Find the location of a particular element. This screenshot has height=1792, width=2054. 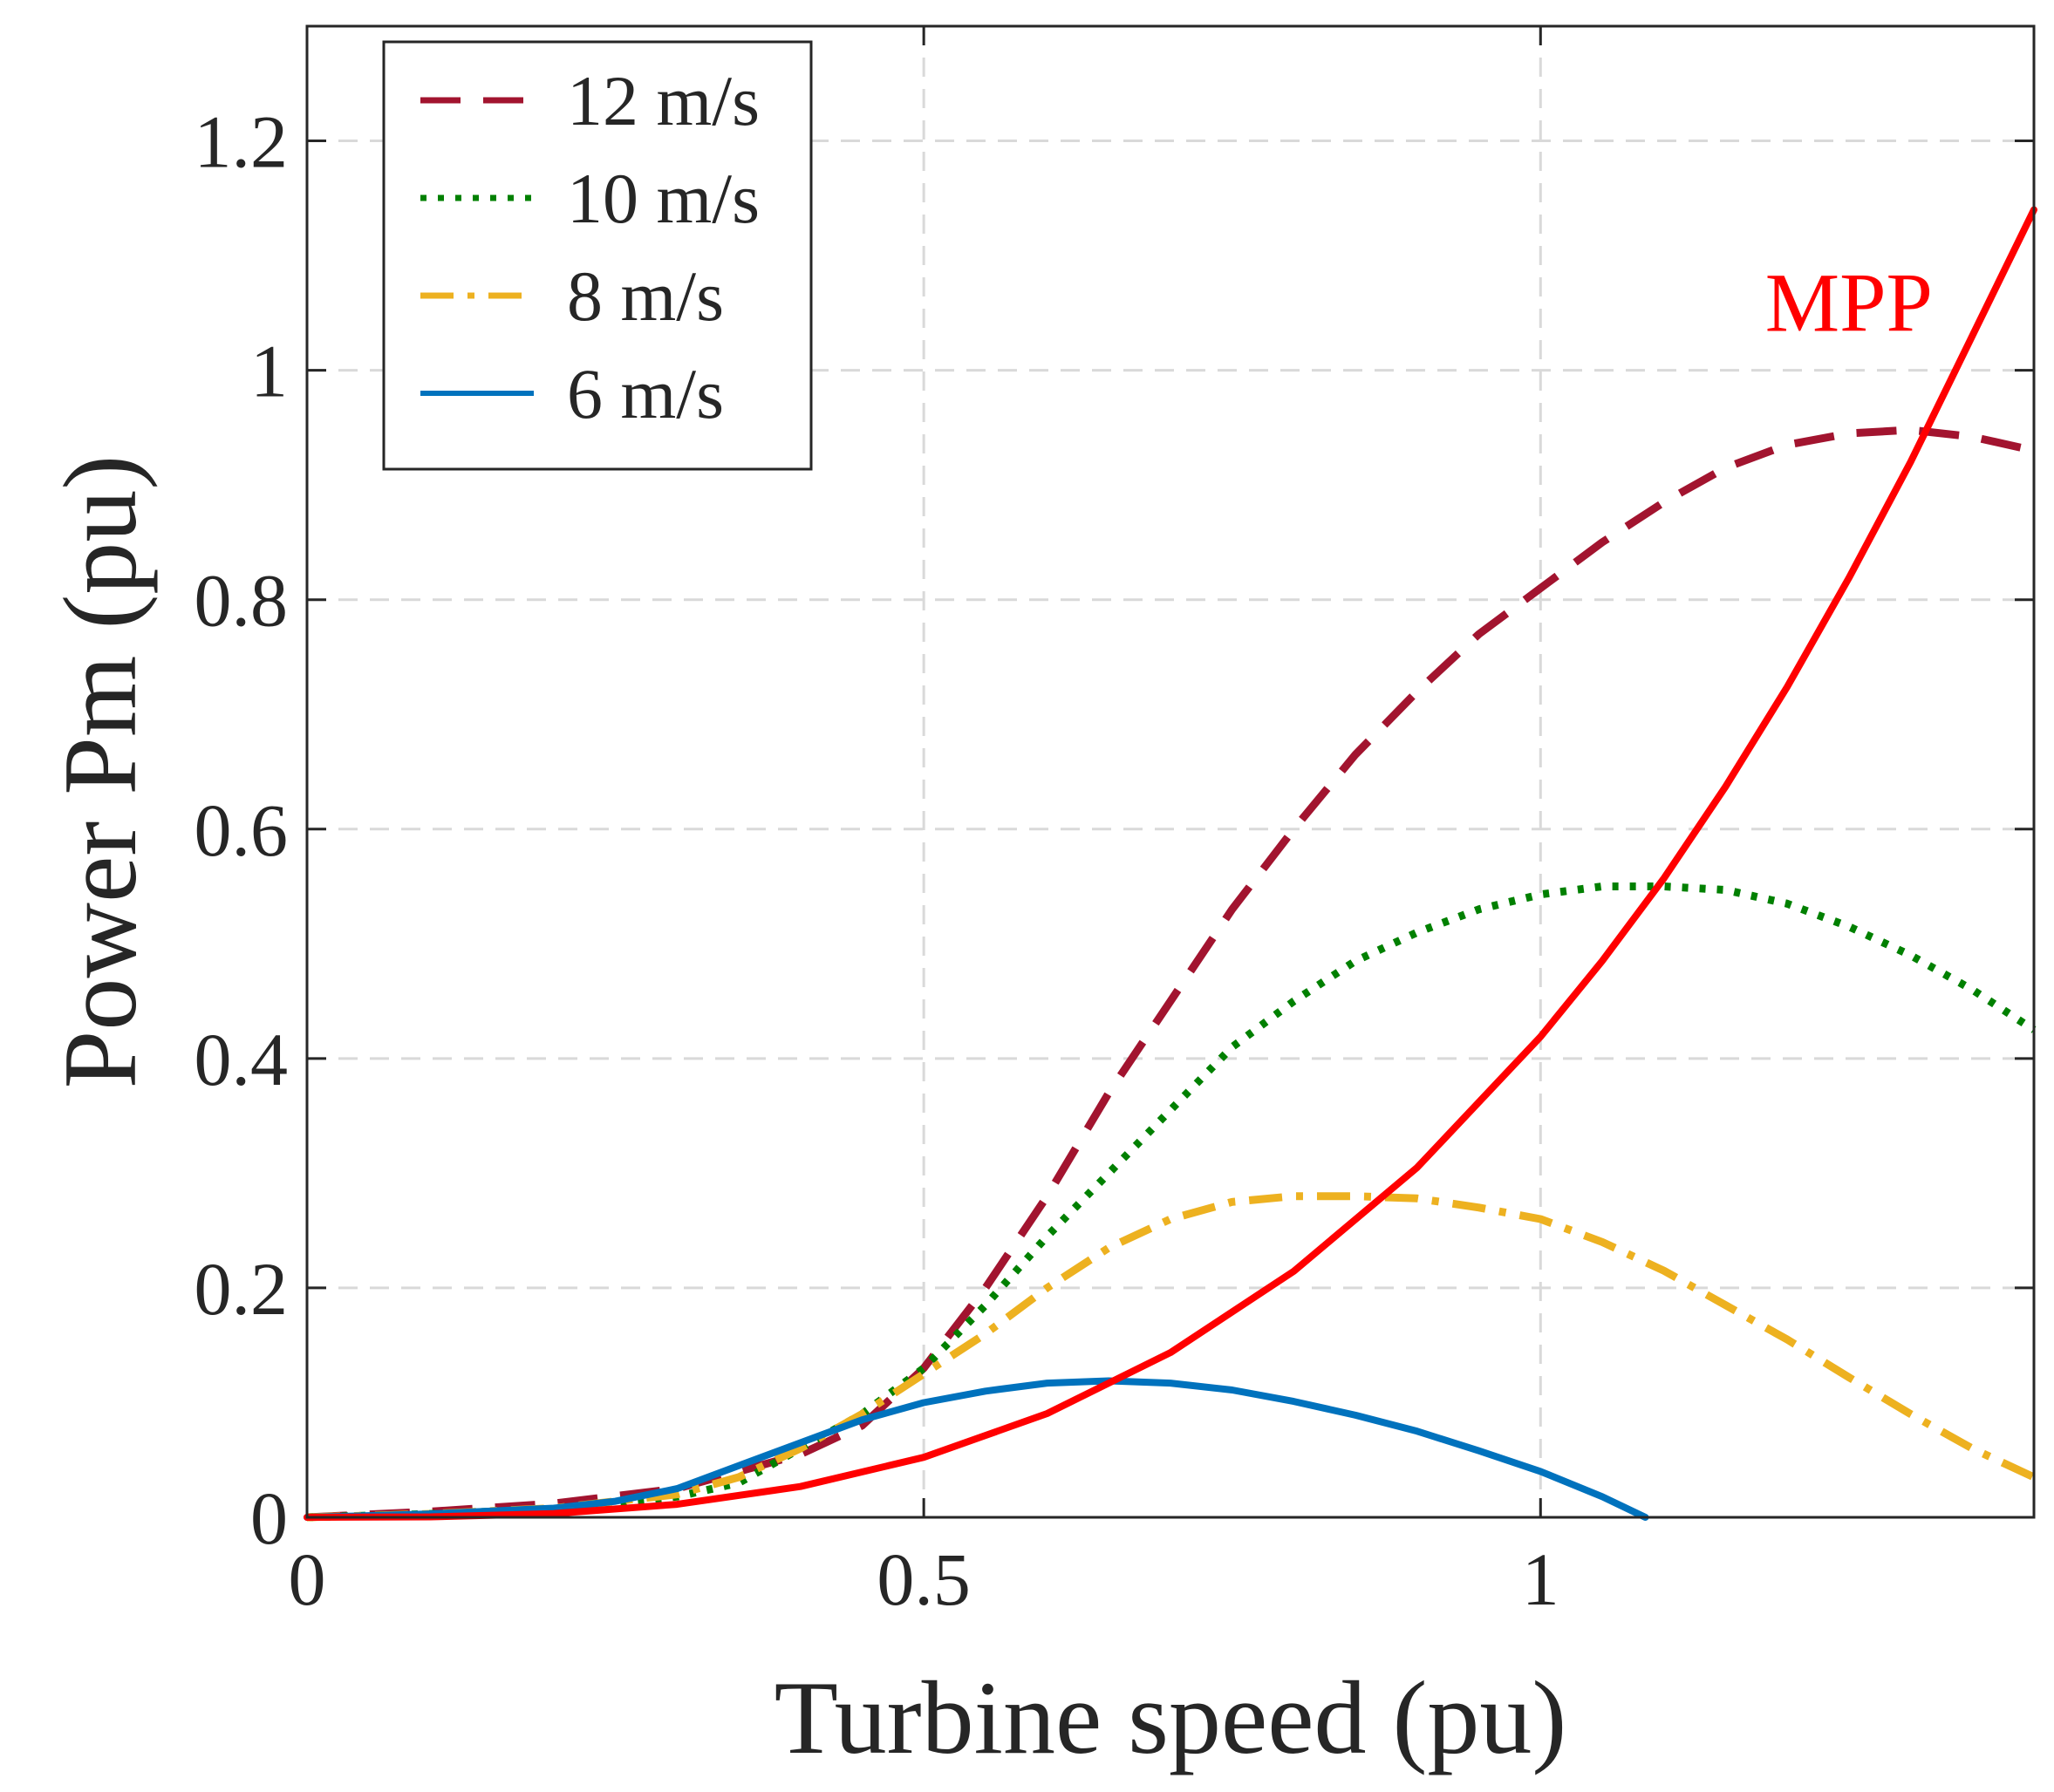

x-tick-label: 1 is located at coordinates (1541, 1579).